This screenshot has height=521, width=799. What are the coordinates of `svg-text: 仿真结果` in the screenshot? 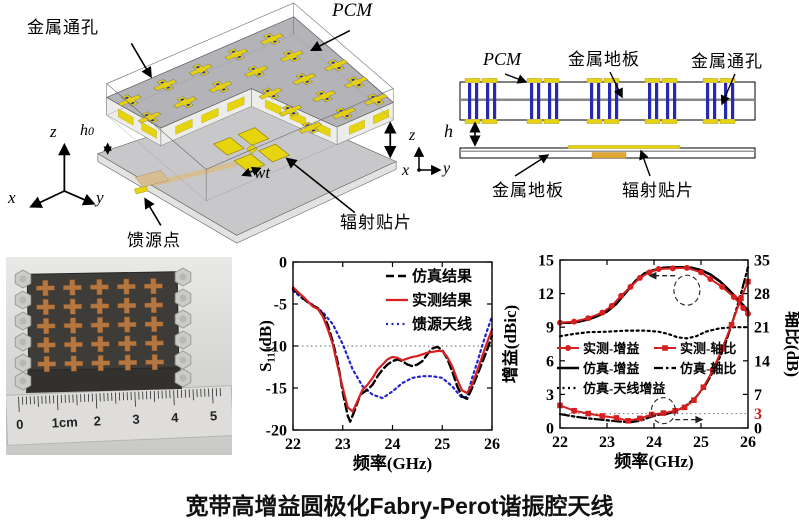 It's located at (442, 276).